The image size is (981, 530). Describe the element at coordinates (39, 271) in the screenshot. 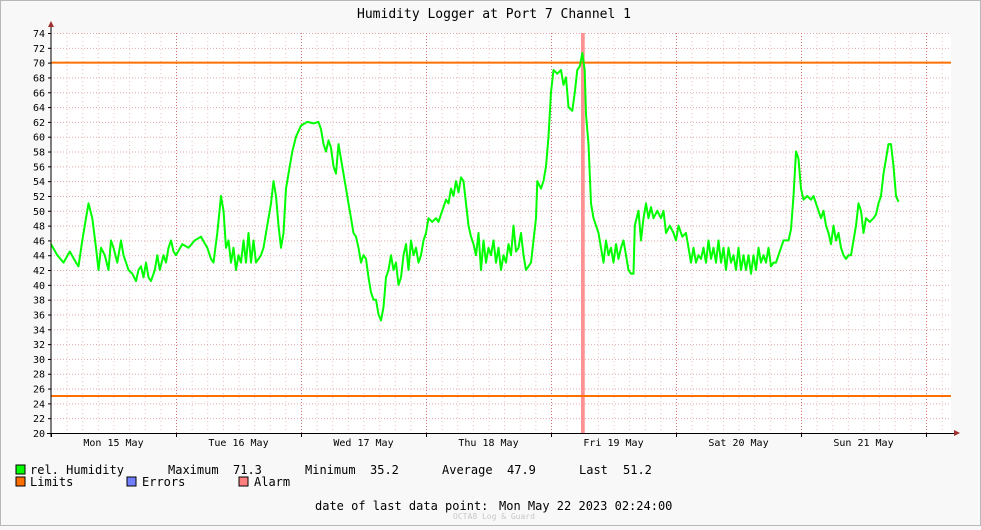

I see `y-tick-label: 42` at that location.